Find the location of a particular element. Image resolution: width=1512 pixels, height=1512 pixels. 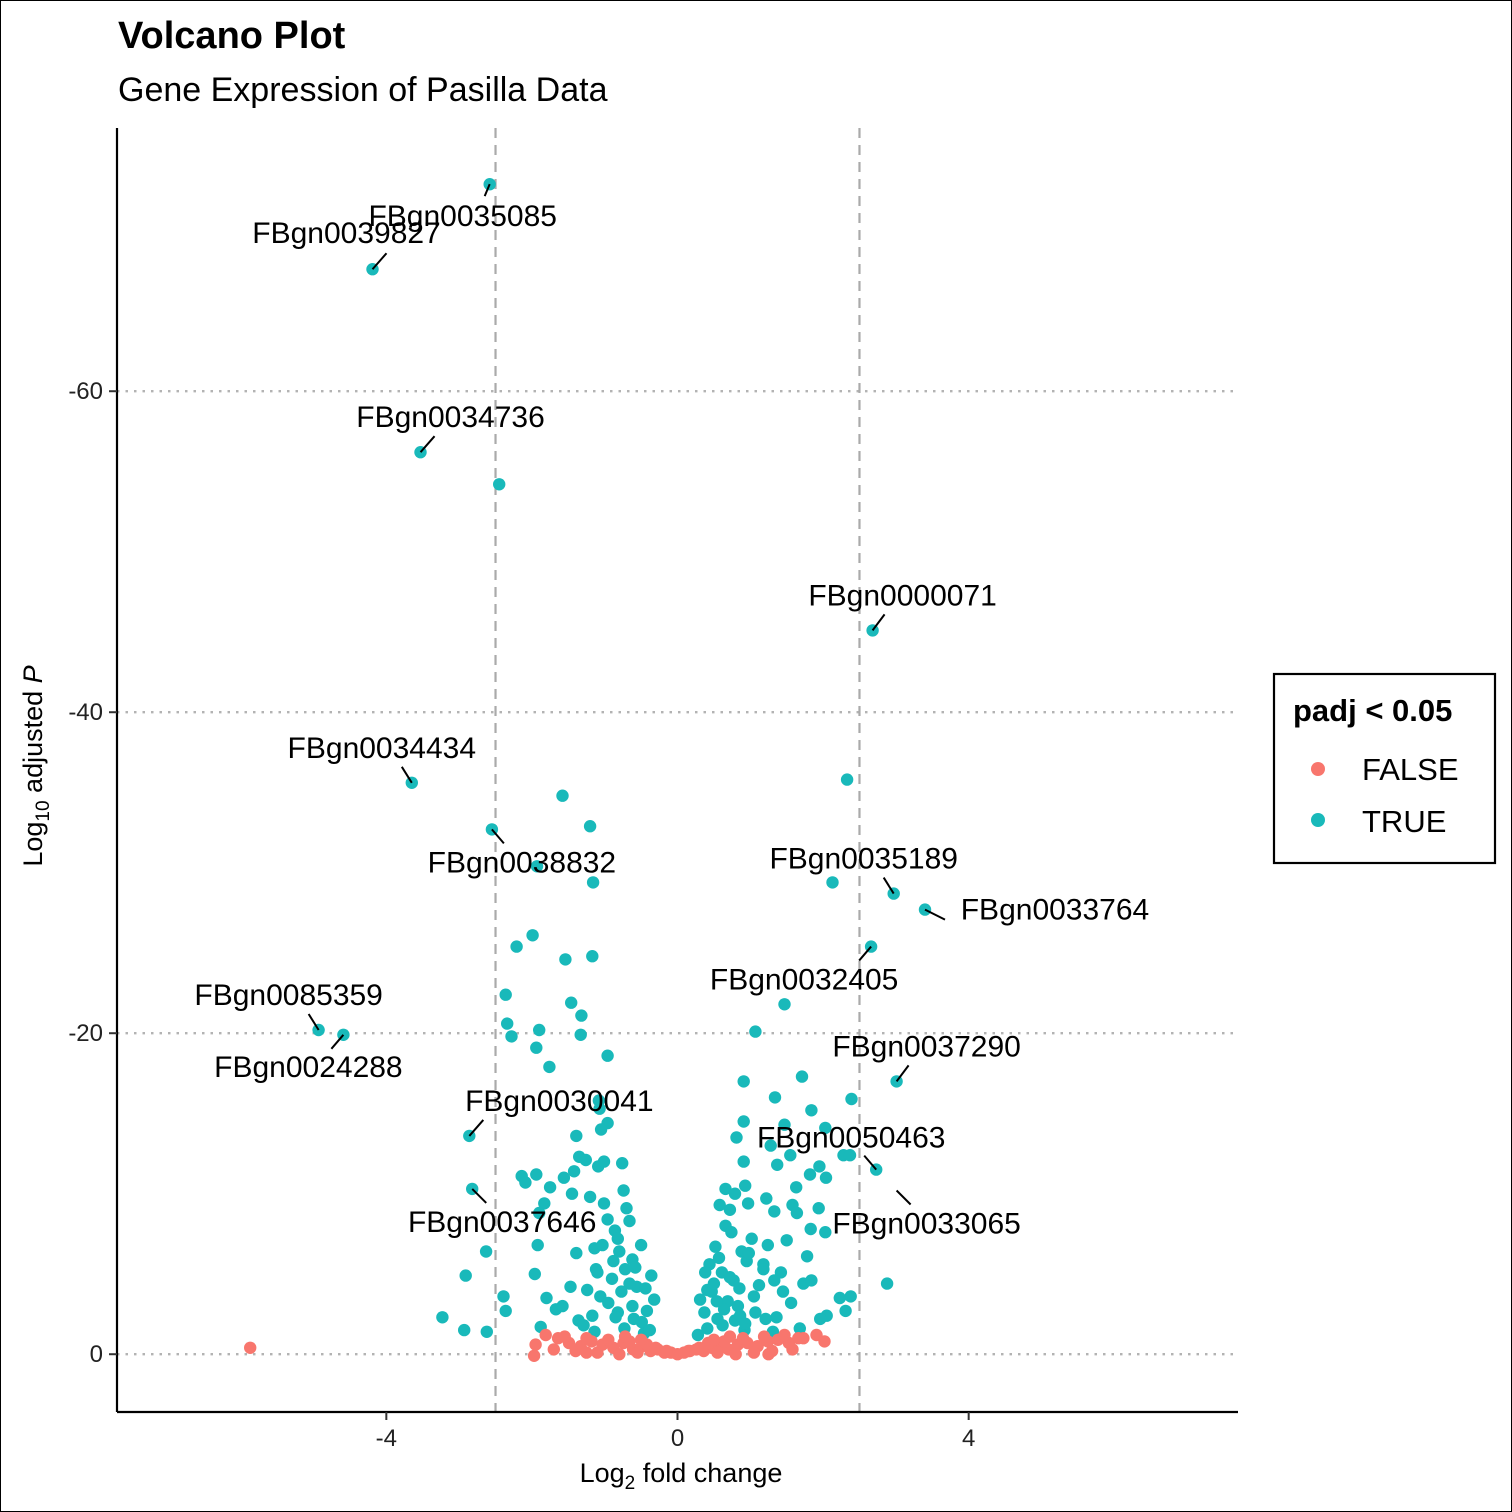

gene-label: FBgn0035085 is located at coordinates (462, 216).